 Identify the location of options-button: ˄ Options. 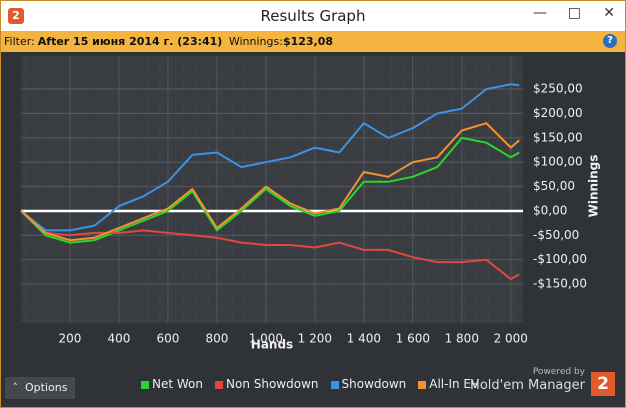
(40, 388).